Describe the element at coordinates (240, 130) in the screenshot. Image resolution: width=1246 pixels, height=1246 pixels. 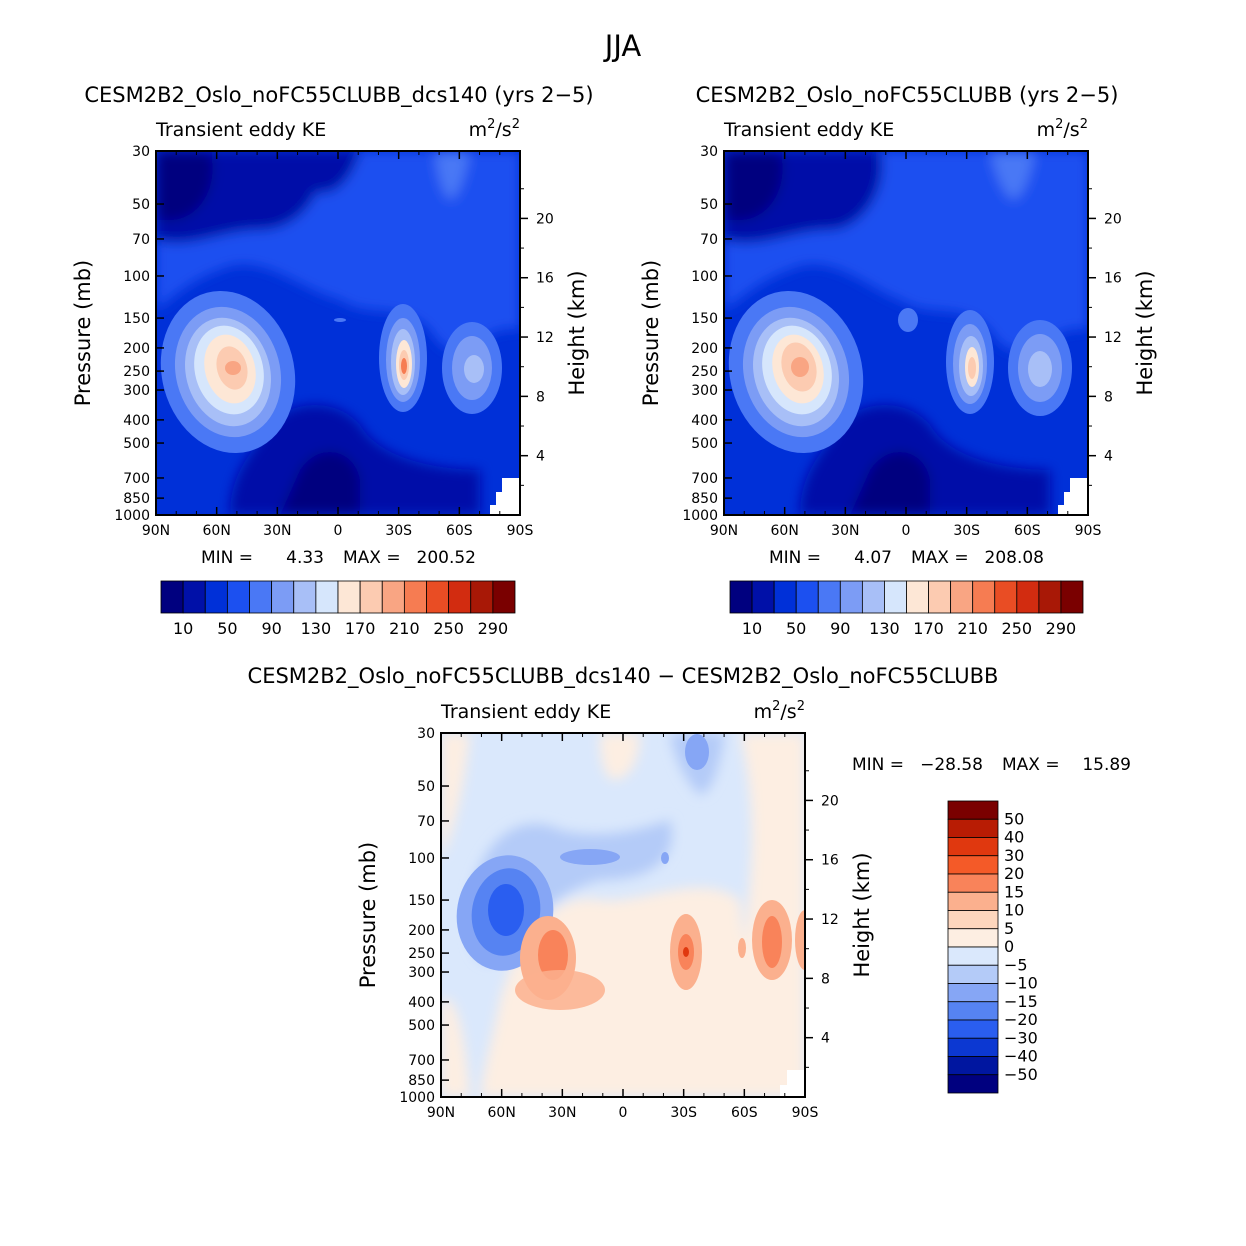
I see `panel-1-subtitle: Transient eddy KE` at that location.